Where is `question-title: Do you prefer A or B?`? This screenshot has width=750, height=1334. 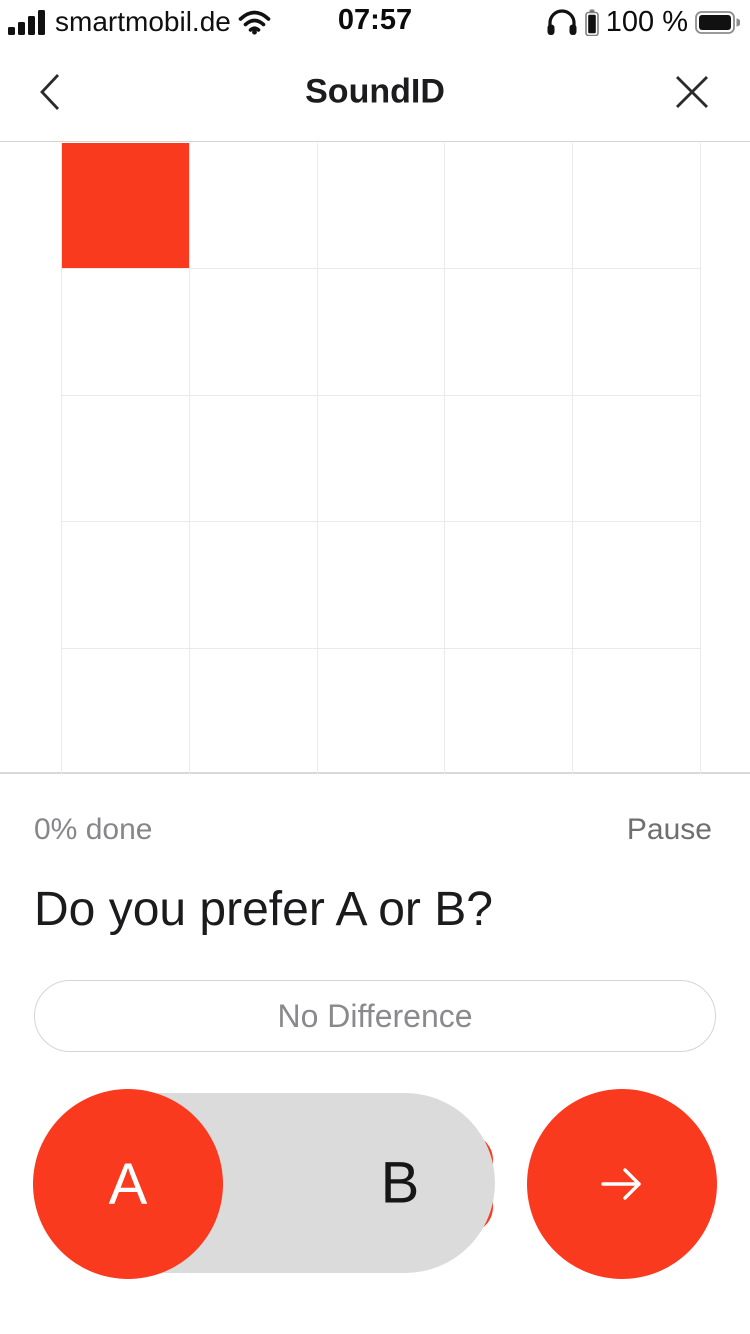
question-title: Do you prefer A or B? is located at coordinates (263, 909).